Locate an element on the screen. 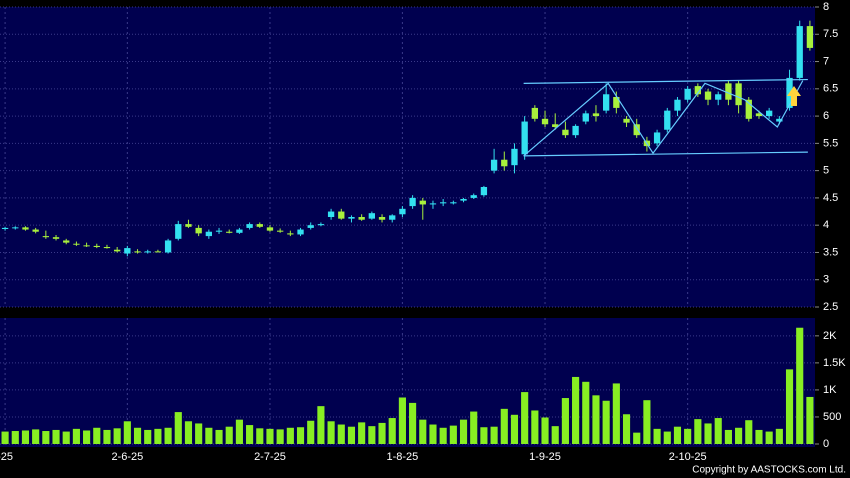 The height and width of the screenshot is (478, 850). signal-arrow is located at coordinates (794, 96).